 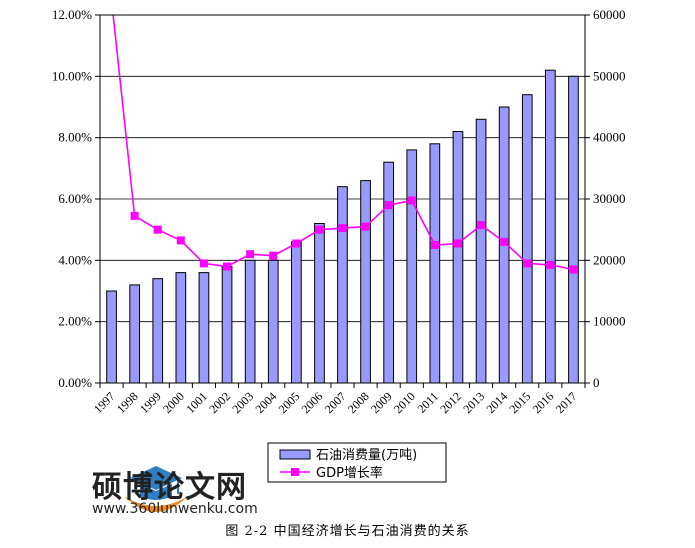 What do you see at coordinates (458, 243) in the screenshot?
I see `gdp-point-2012` at bounding box center [458, 243].